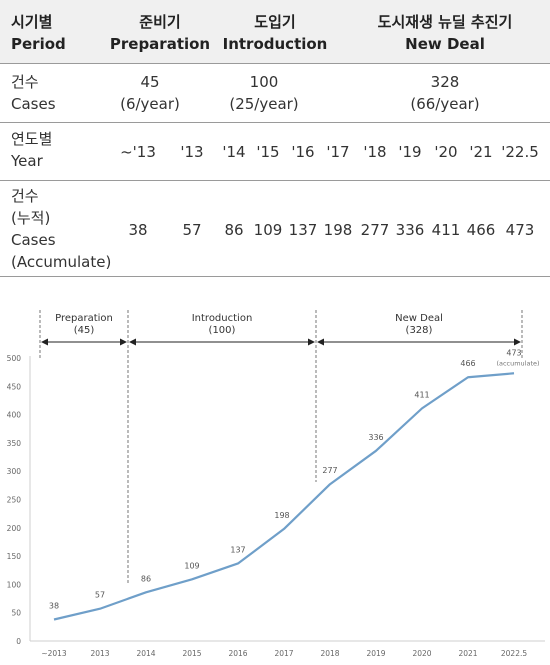 Image resolution: width=550 pixels, height=665 pixels. Describe the element at coordinates (25, 196) in the screenshot. I see `accumulate-label-ko: 건수` at that location.